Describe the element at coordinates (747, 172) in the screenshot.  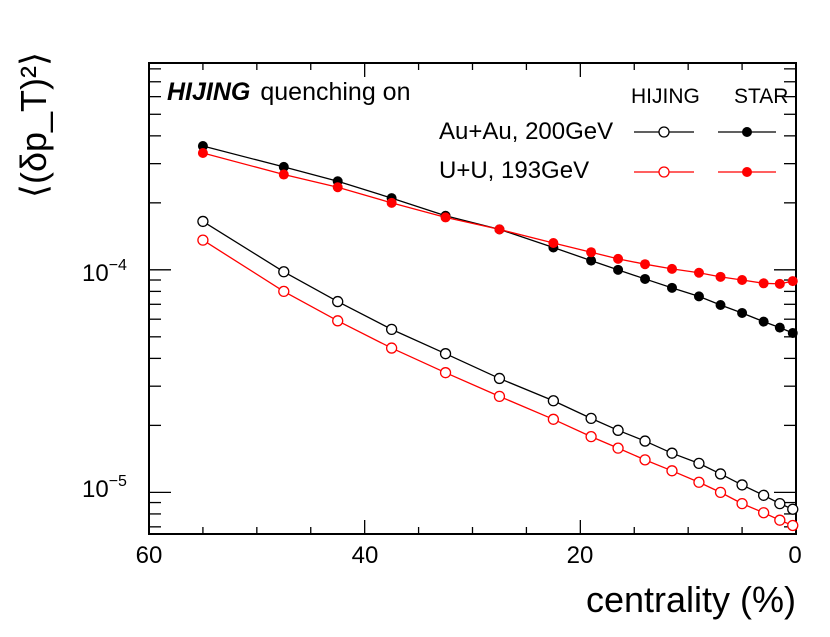
I see `legend-marker-uu-star` at that location.